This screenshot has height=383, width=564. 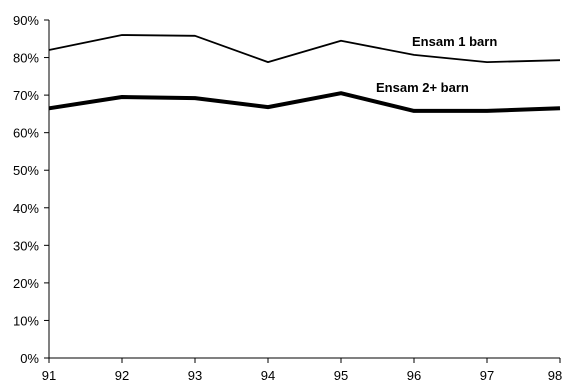 I want to click on series-label-ensam-1-barn: Ensam 1 barn, so click(x=454, y=41).